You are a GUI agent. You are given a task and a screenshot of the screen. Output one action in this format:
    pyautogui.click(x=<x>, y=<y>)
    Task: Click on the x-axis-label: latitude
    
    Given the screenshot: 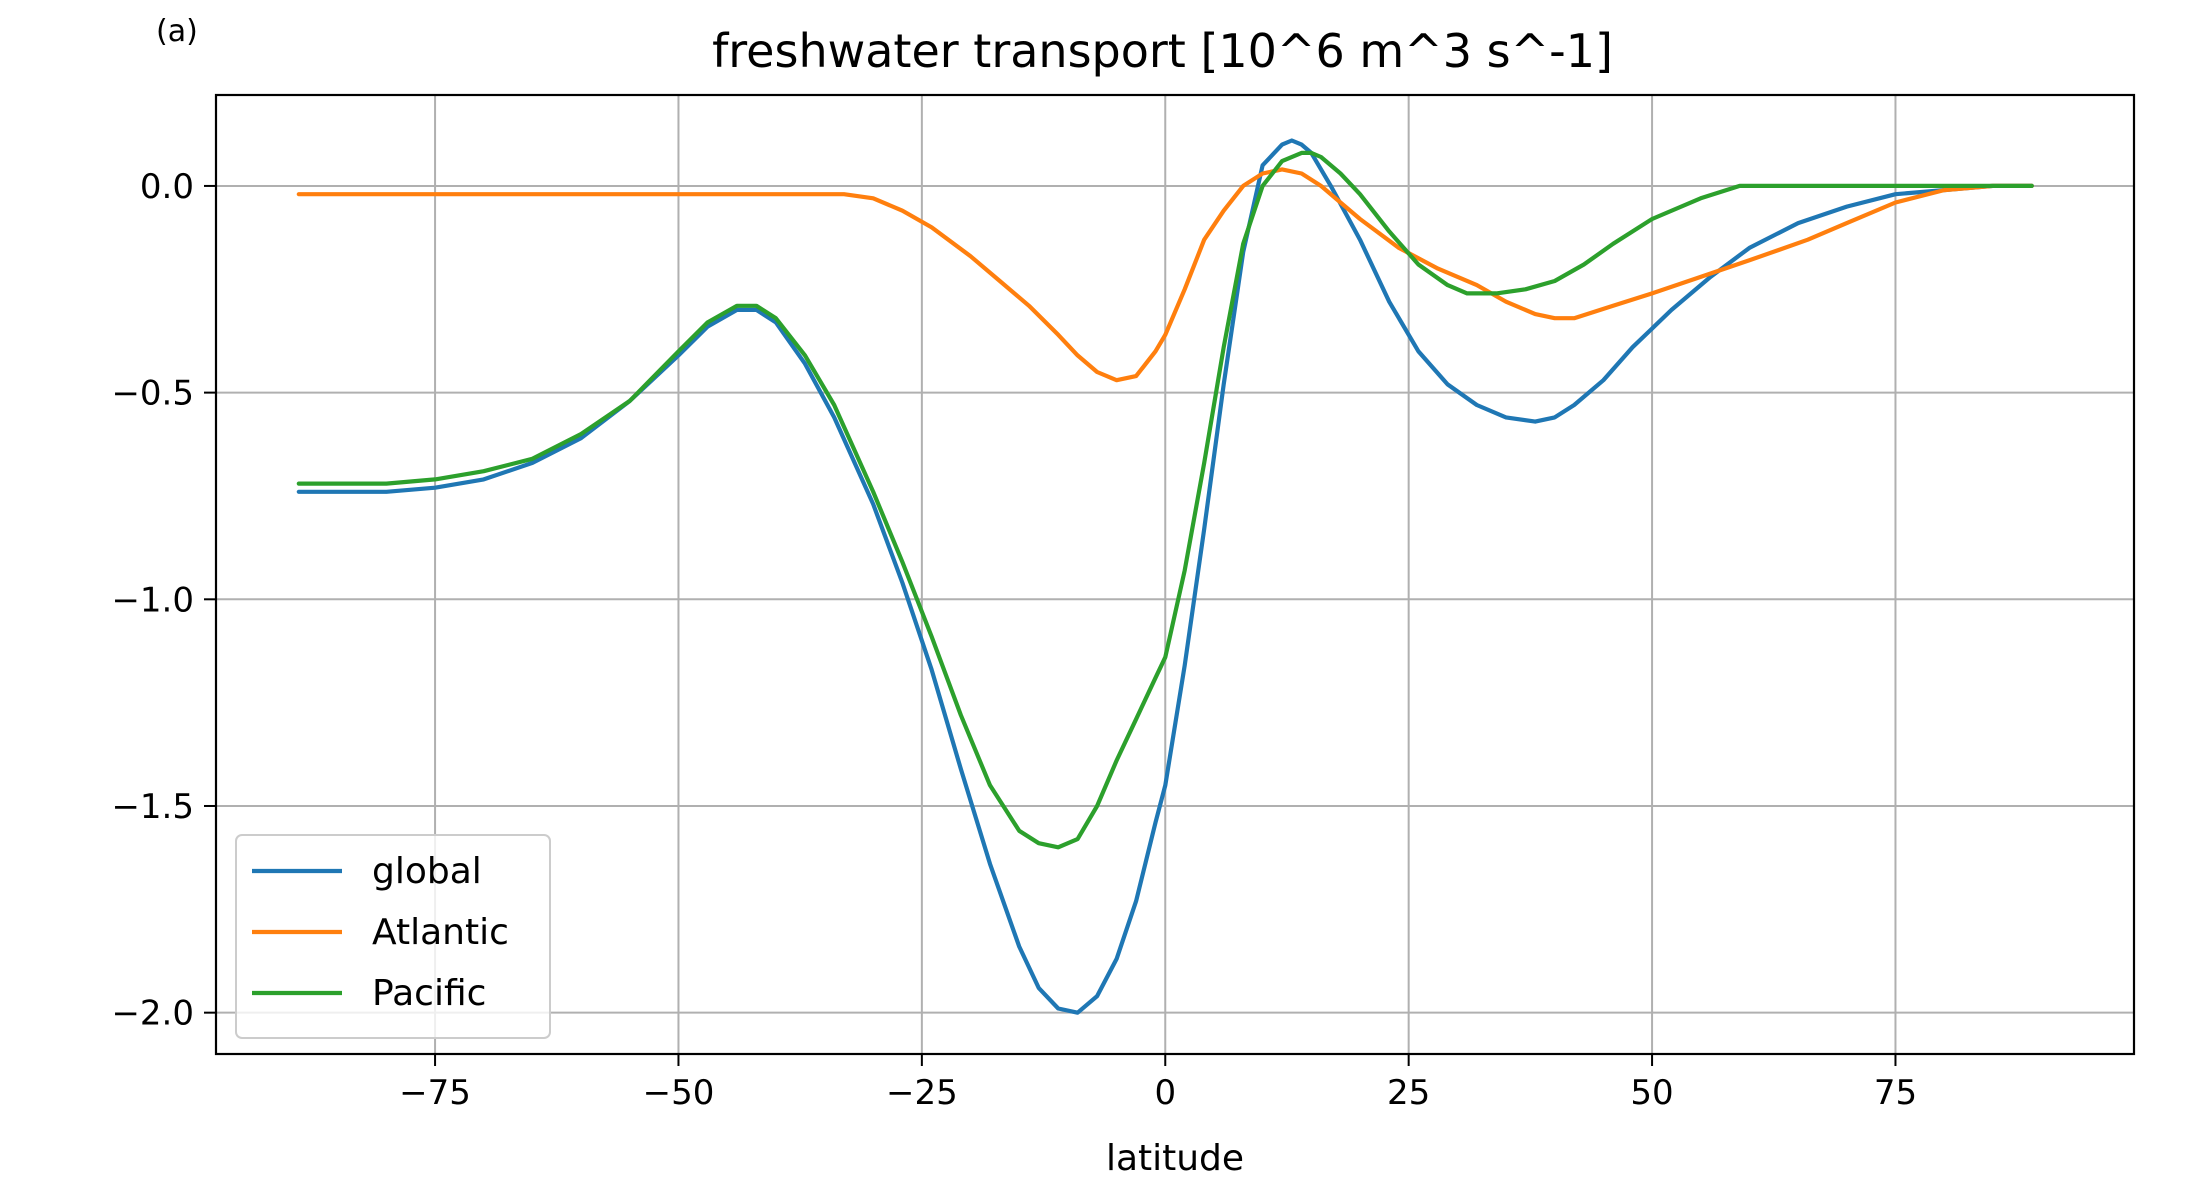 What is the action you would take?
    pyautogui.click(x=1175, y=1158)
    